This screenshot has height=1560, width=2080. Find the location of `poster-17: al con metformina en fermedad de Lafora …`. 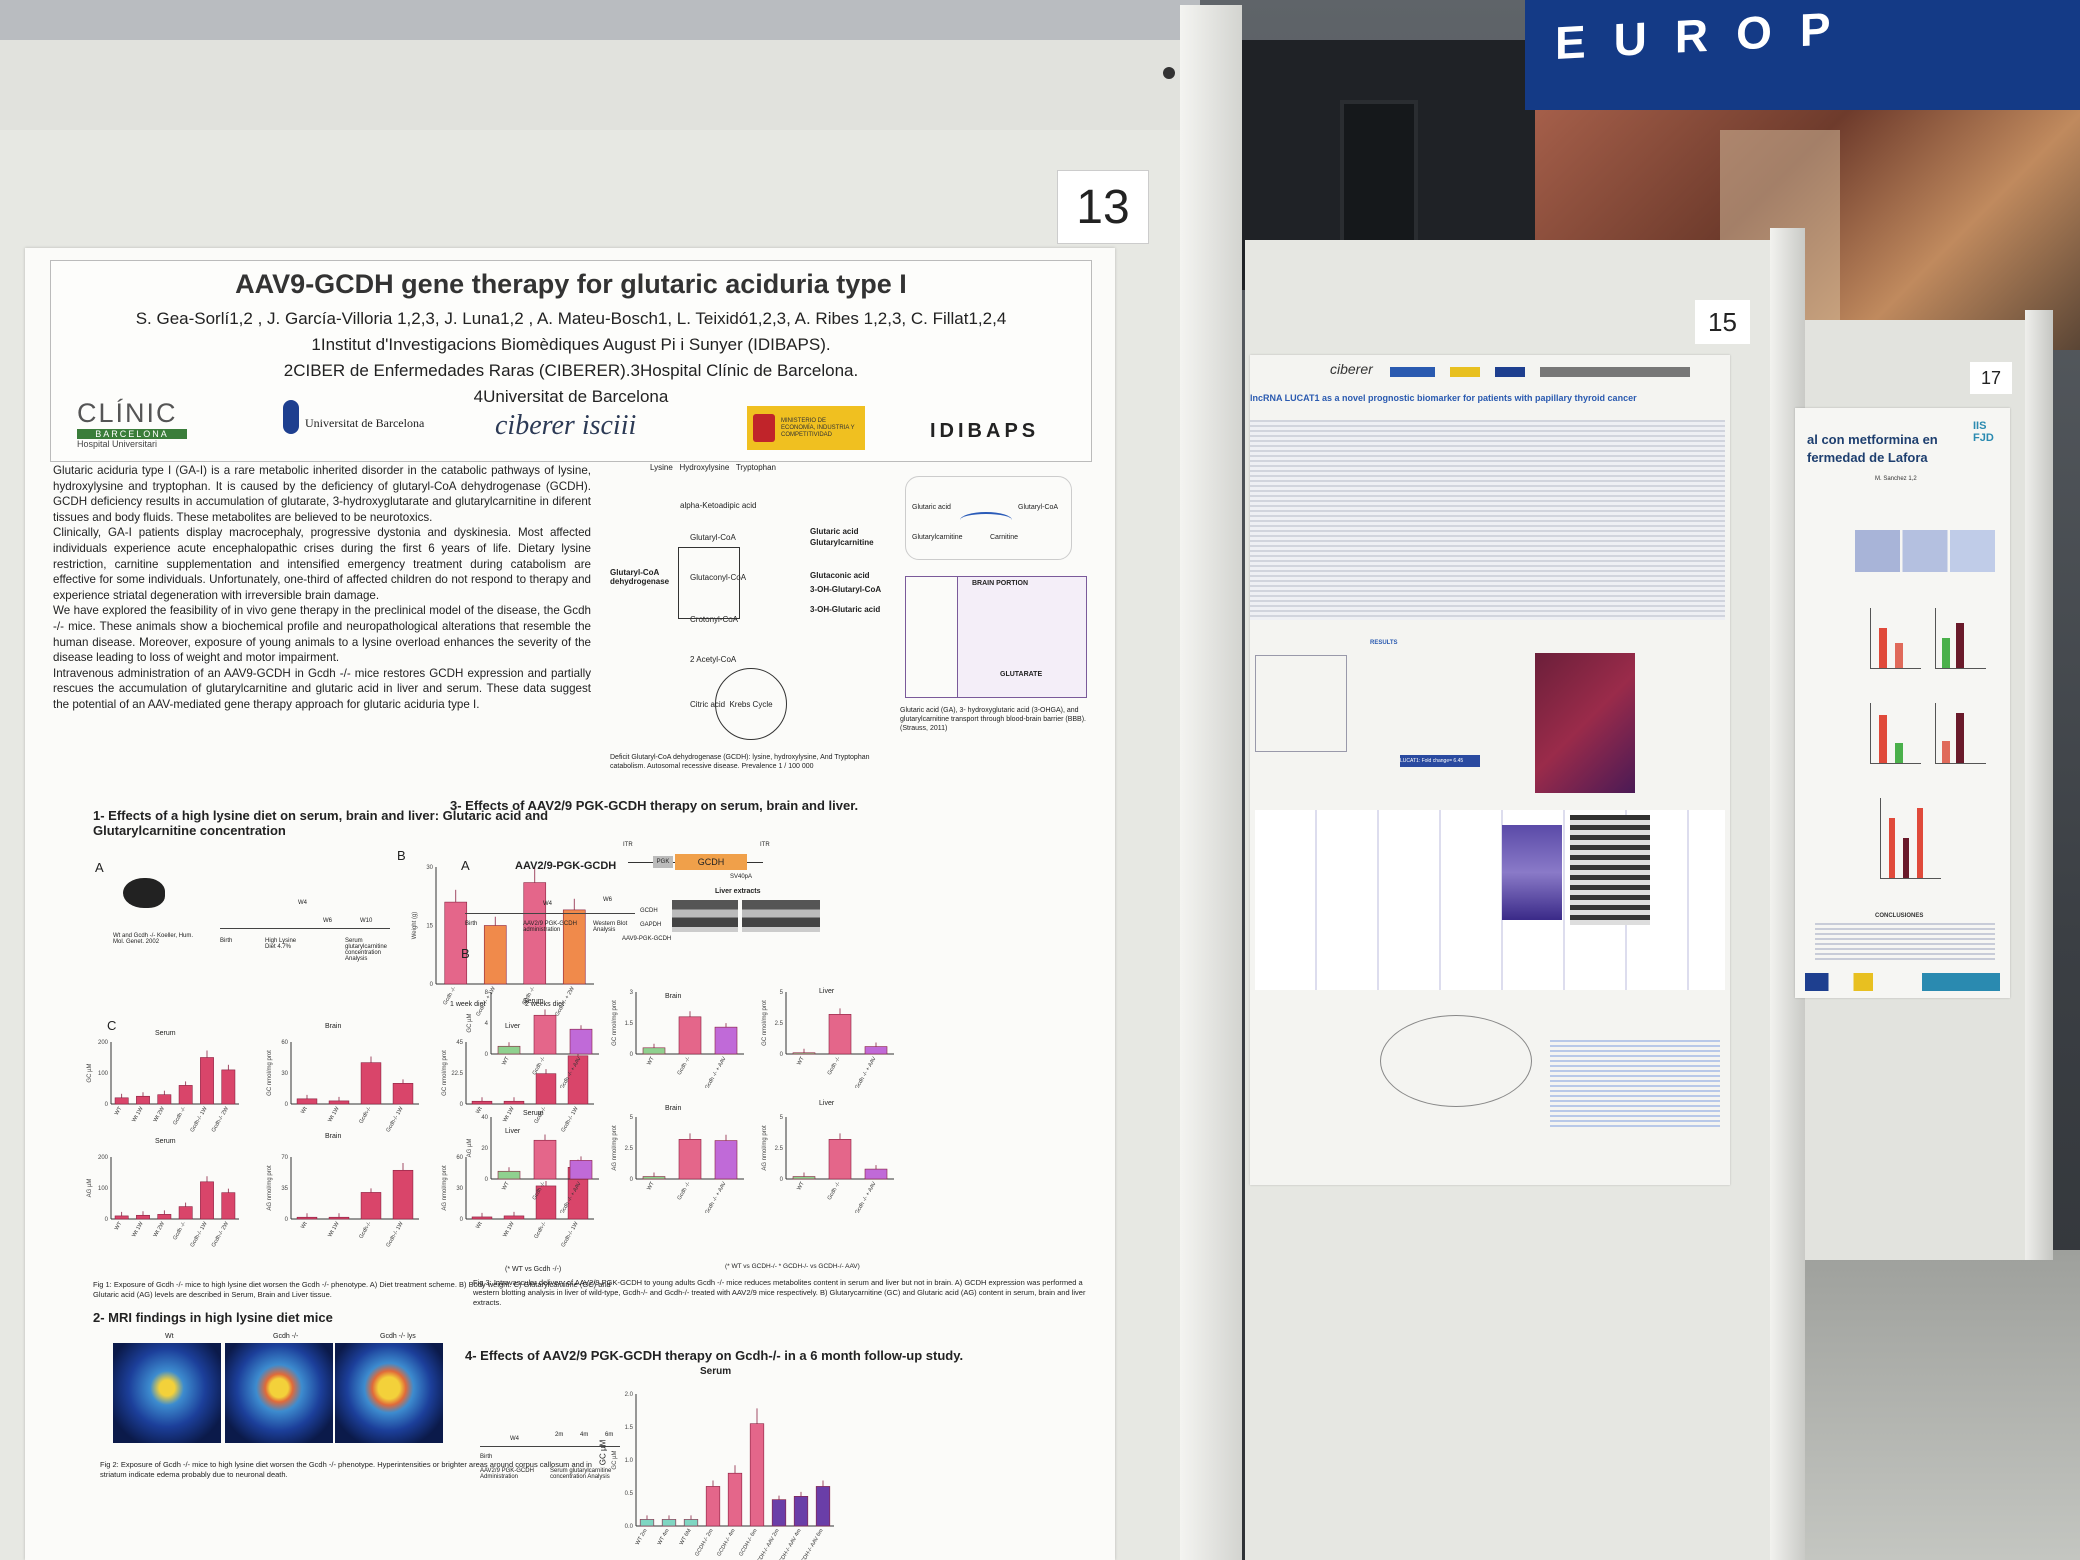

poster-17: al con metformina en fermedad de Lafora … is located at coordinates (1902, 703).